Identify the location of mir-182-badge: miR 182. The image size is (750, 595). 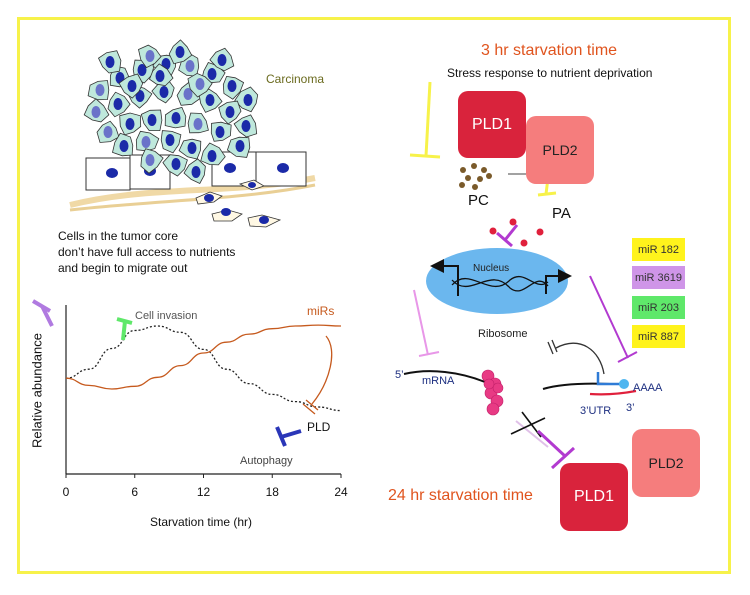
(658, 249).